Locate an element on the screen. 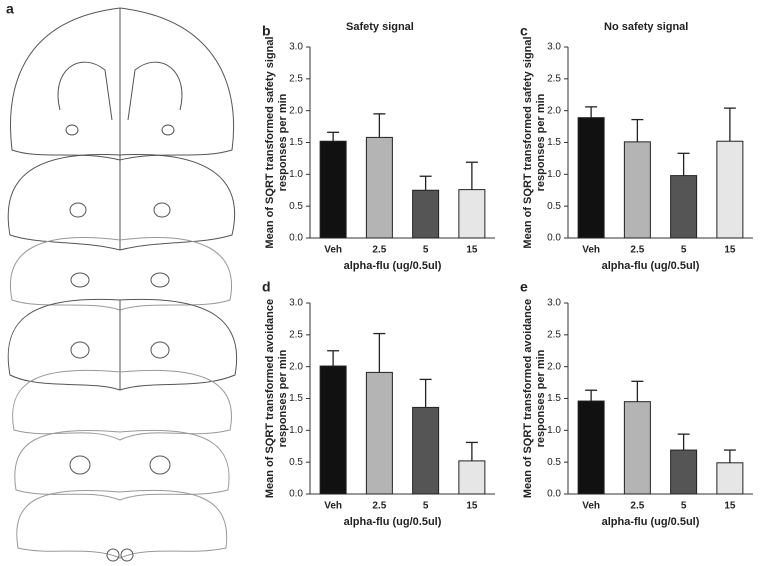 This screenshot has width=775, height=566. chart-title: Safety signal is located at coordinates (380, 27).